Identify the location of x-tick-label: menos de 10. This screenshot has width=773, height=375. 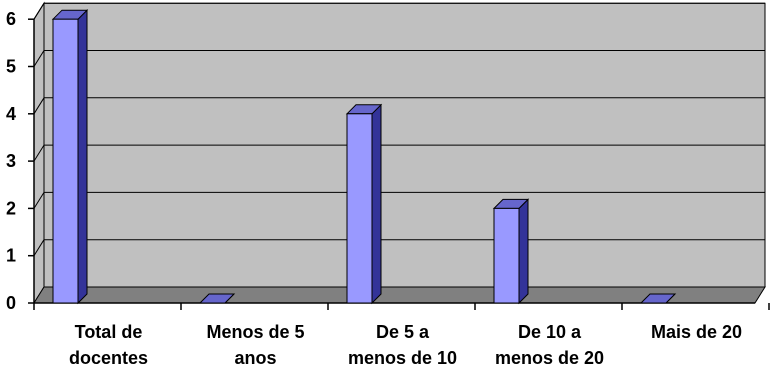
(402, 358).